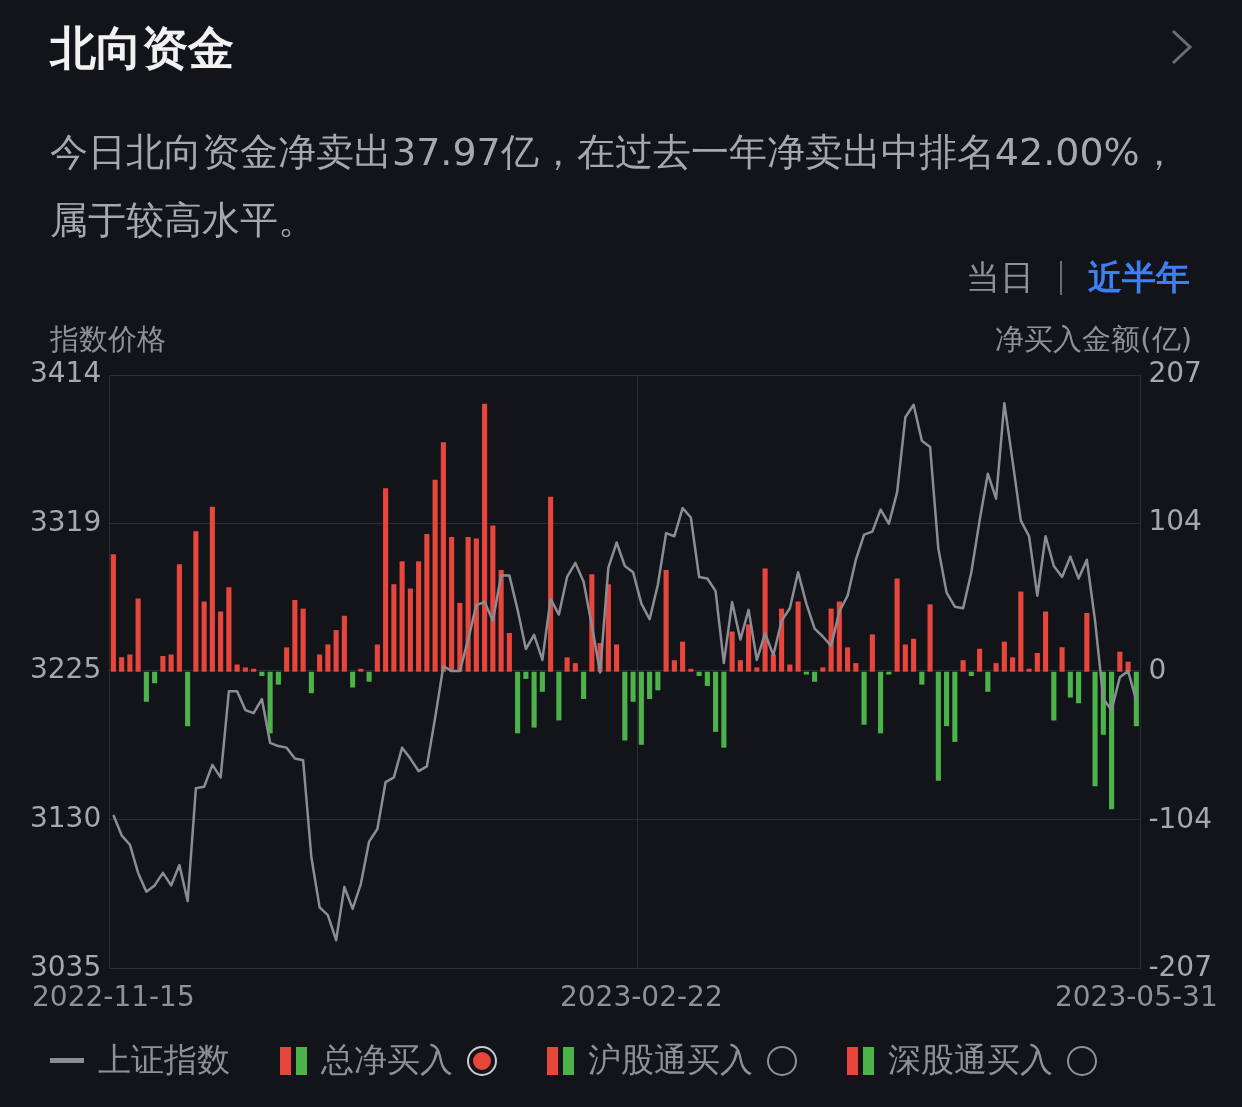  I want to click on legend-label: 上证指数, so click(164, 1060).